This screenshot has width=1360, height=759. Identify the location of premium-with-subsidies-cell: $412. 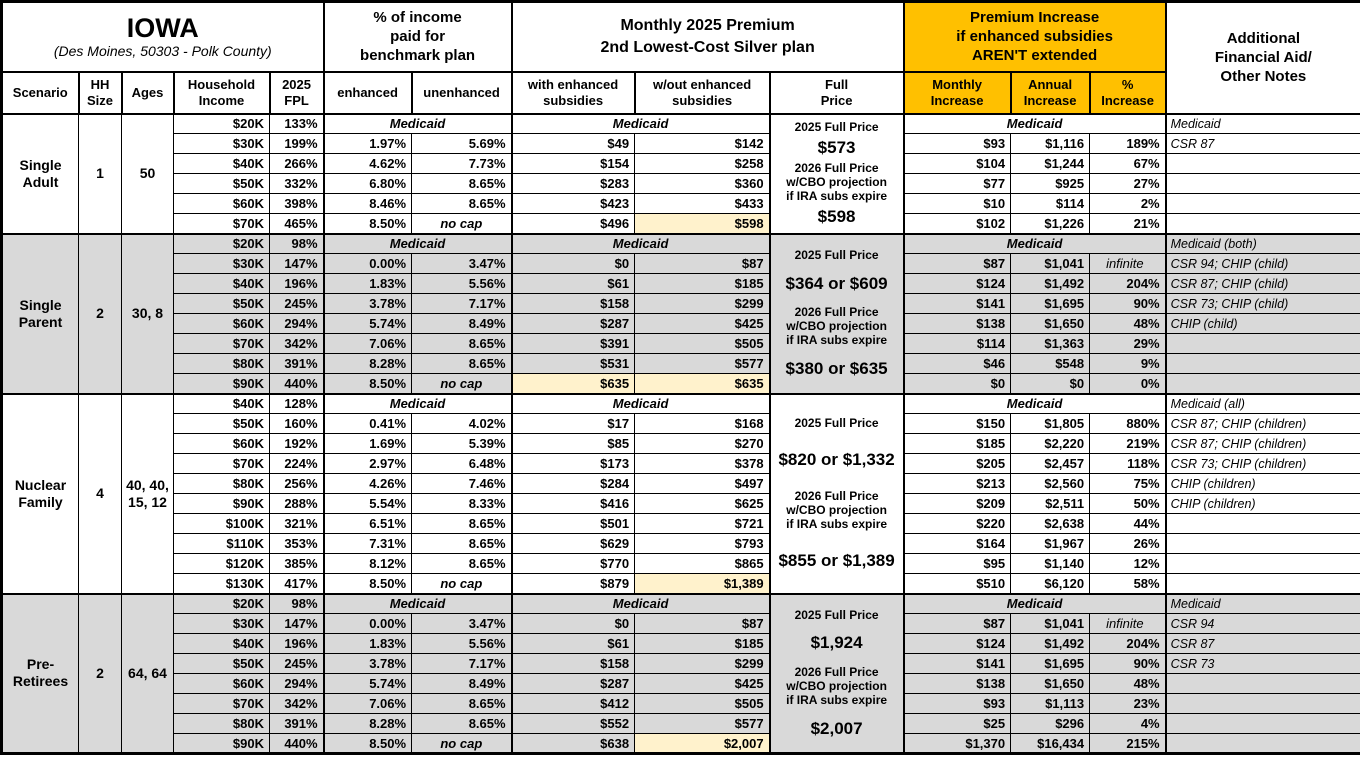
(573, 703).